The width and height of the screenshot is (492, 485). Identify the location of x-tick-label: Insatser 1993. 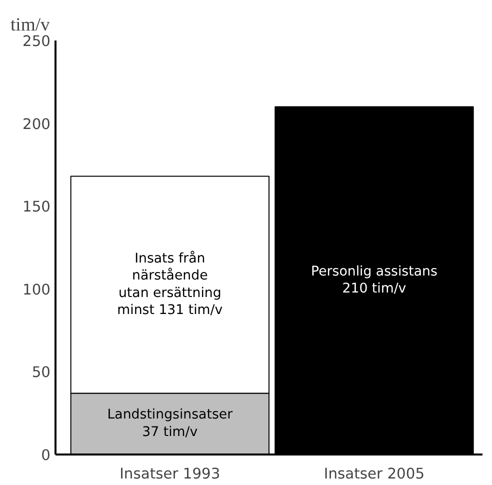
(170, 474).